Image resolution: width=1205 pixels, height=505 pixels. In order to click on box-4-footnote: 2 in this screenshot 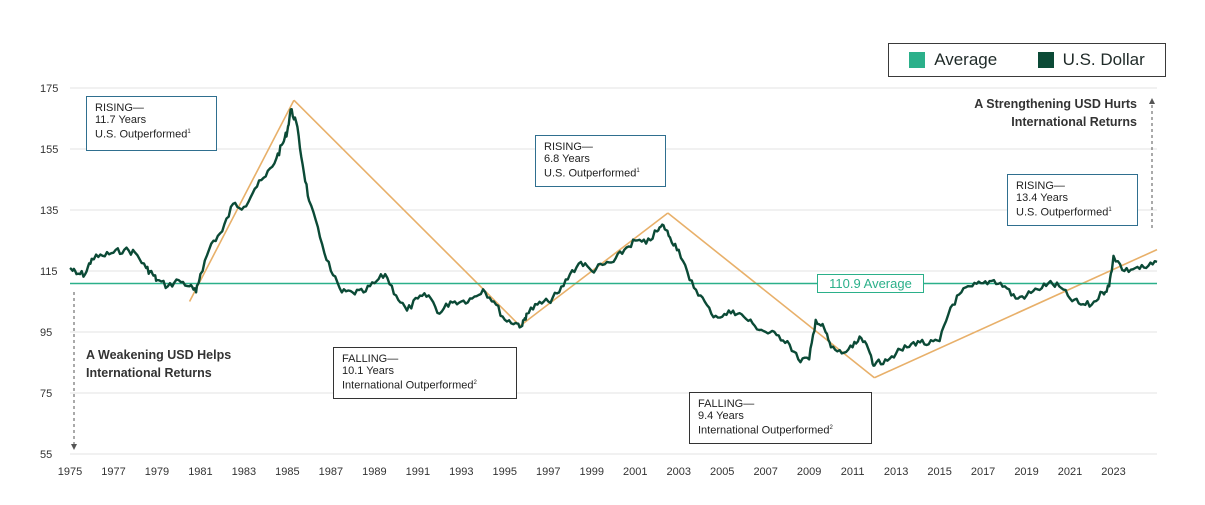, I will do `click(475, 383)`.